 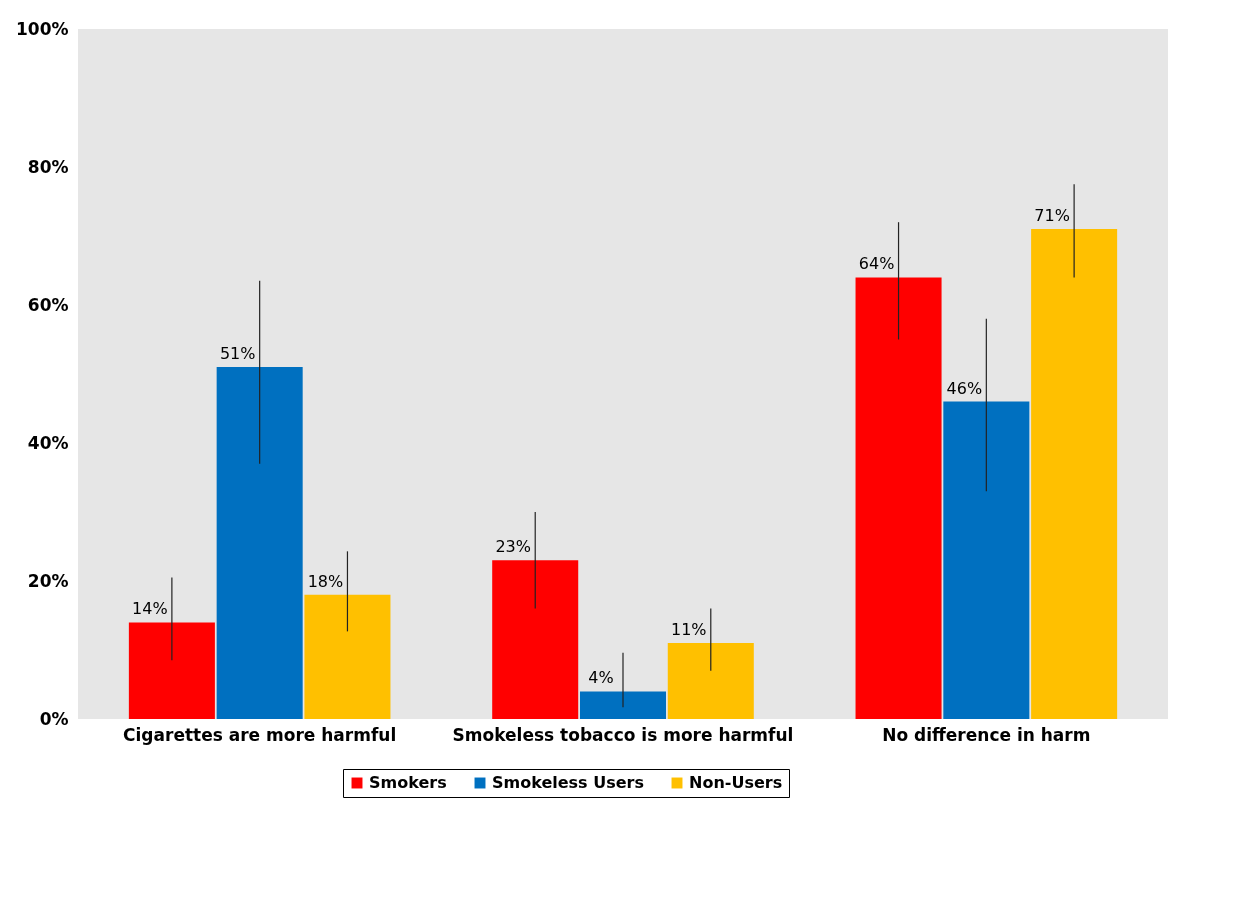 What do you see at coordinates (876, 264) in the screenshot?
I see `data-label: 64%` at bounding box center [876, 264].